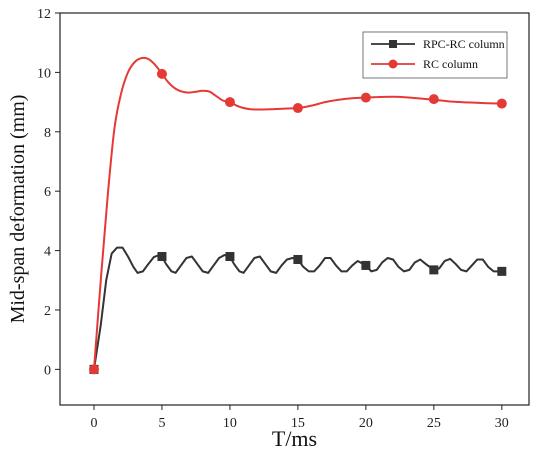  What do you see at coordinates (44, 14) in the screenshot?
I see `y-tick-label: 12` at bounding box center [44, 14].